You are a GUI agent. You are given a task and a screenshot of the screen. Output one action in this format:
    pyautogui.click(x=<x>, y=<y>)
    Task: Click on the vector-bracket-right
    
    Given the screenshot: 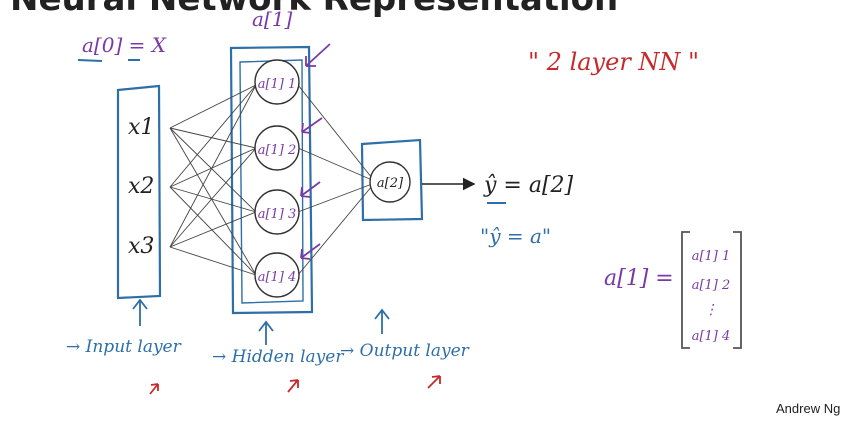 What is the action you would take?
    pyautogui.click(x=737, y=290)
    